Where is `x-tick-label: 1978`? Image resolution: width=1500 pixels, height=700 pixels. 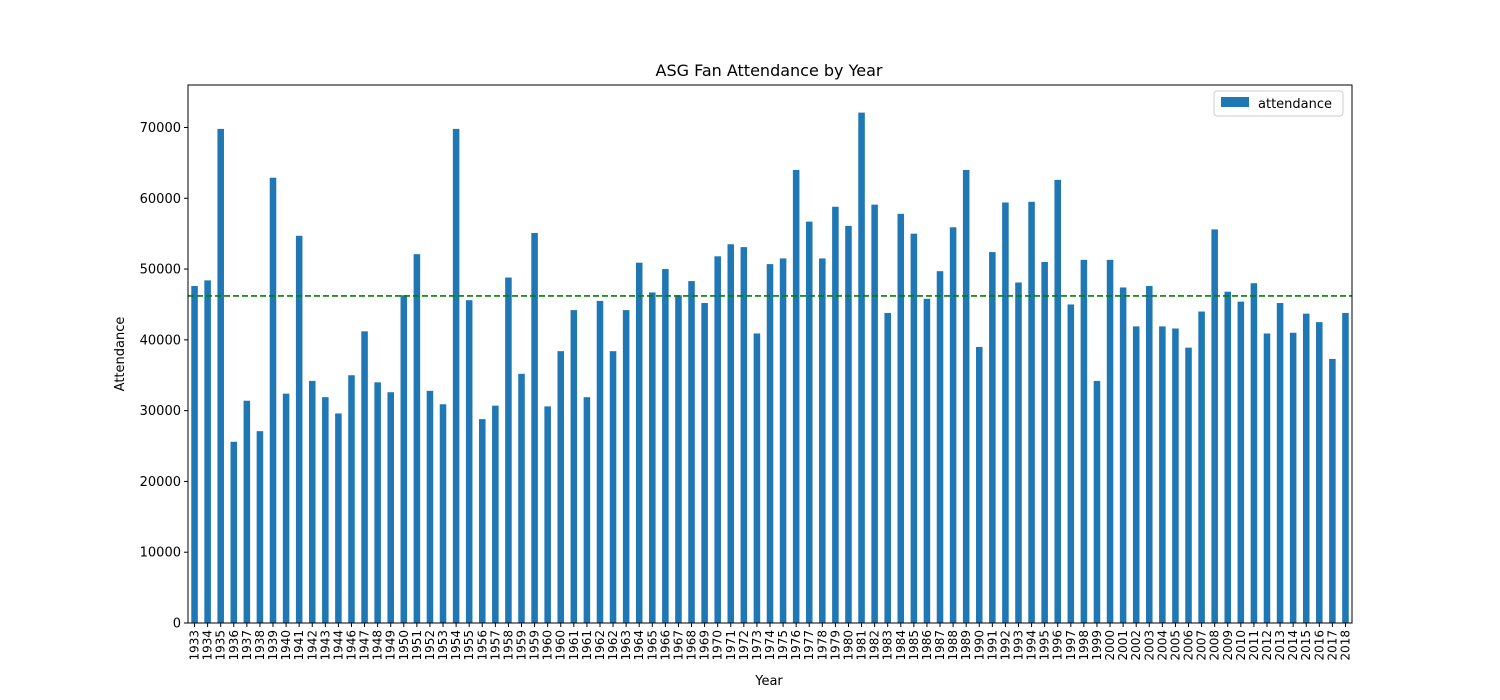
x-tick-label: 1978 is located at coordinates (822, 645).